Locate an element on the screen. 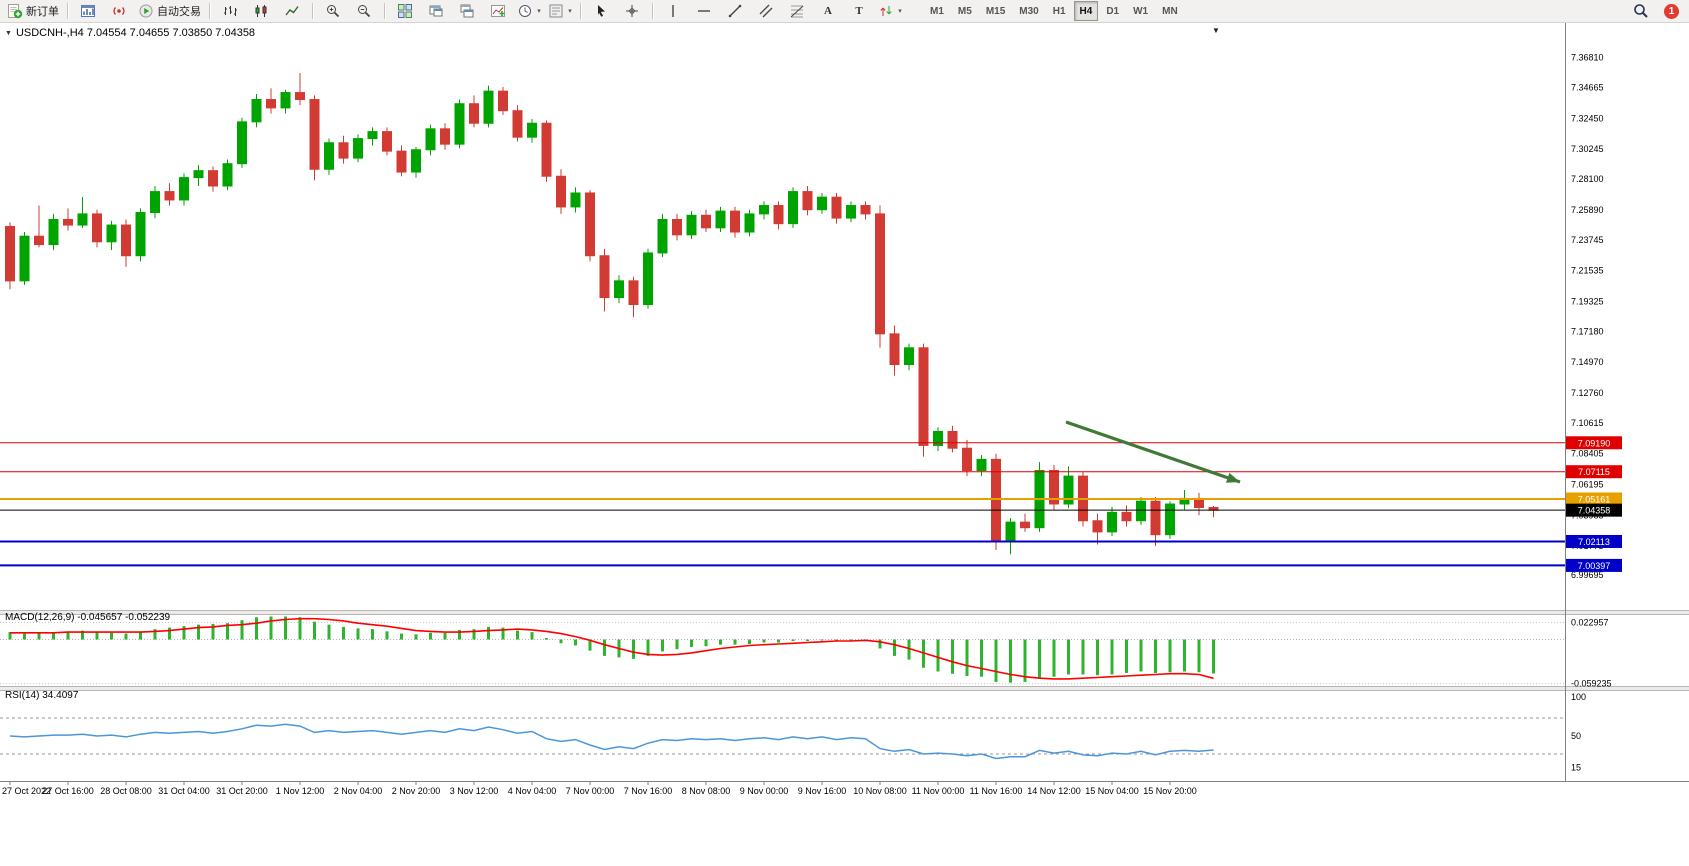  crosshair-tool-button is located at coordinates (632, 11).